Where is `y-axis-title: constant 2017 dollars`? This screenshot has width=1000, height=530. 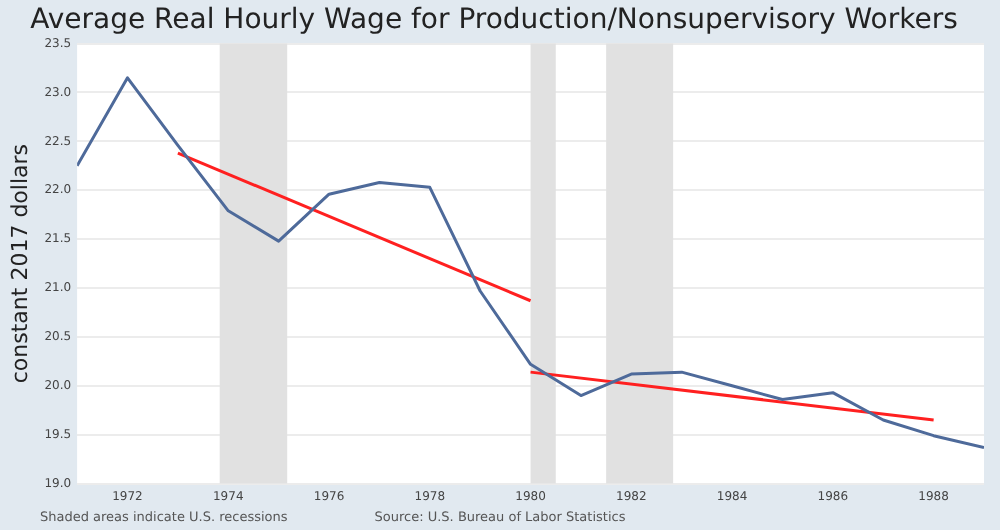
y-axis-title: constant 2017 dollars is located at coordinates (19, 263).